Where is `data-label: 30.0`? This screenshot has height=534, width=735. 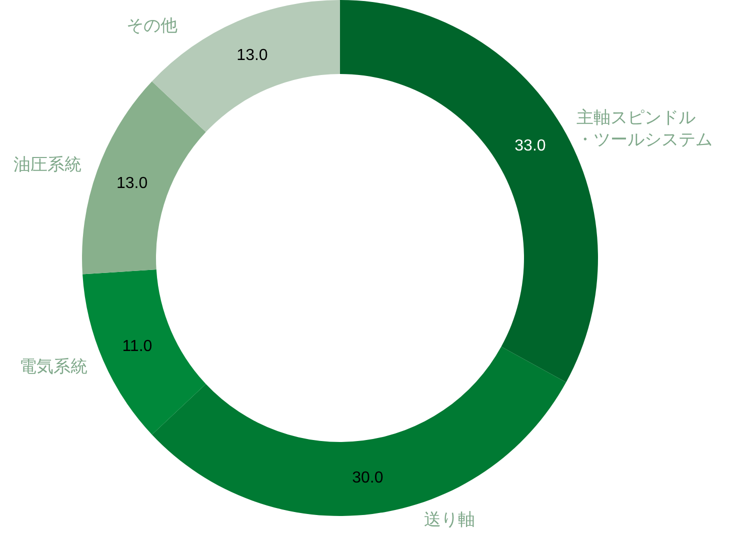 data-label: 30.0 is located at coordinates (368, 477).